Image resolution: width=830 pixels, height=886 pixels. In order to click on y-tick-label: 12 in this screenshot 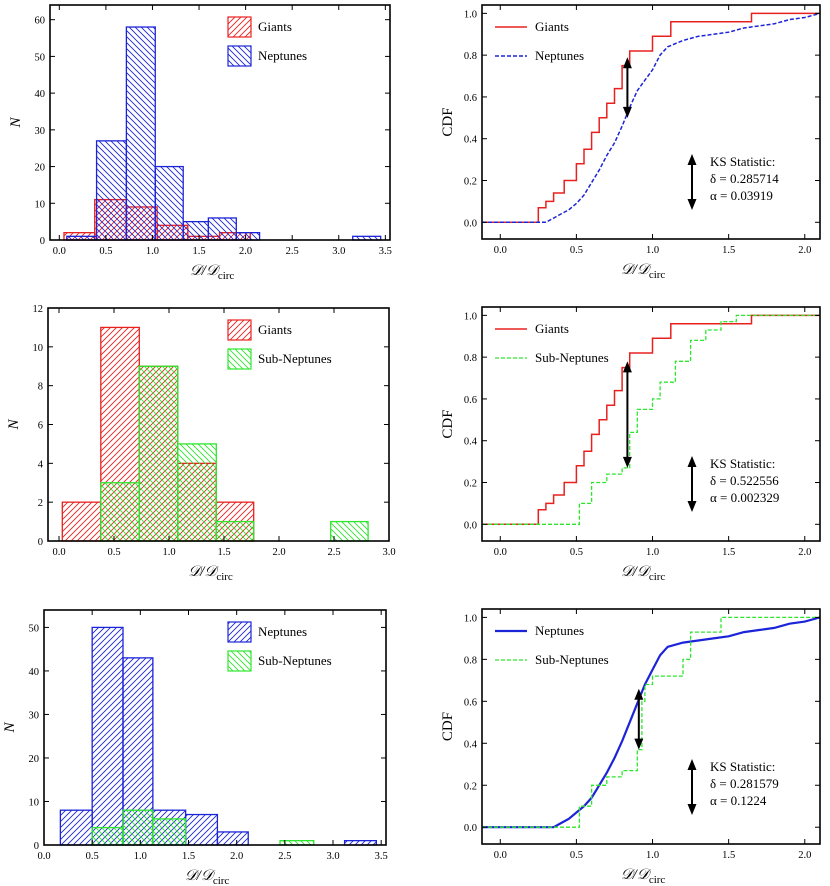, I will do `click(38, 309)`.